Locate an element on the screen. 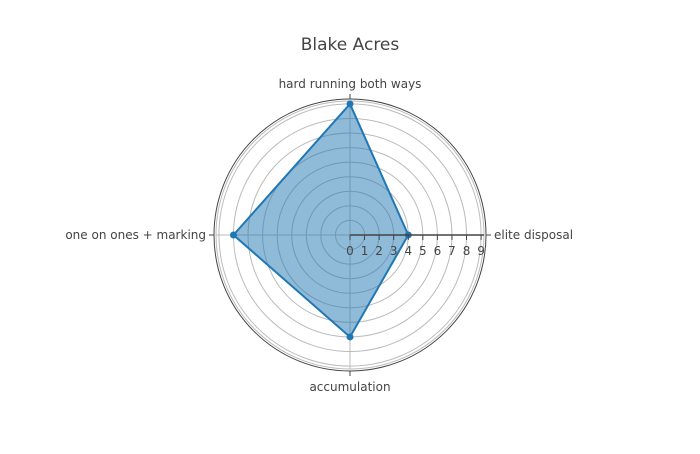  category-label: elite disposal is located at coordinates (533, 235).